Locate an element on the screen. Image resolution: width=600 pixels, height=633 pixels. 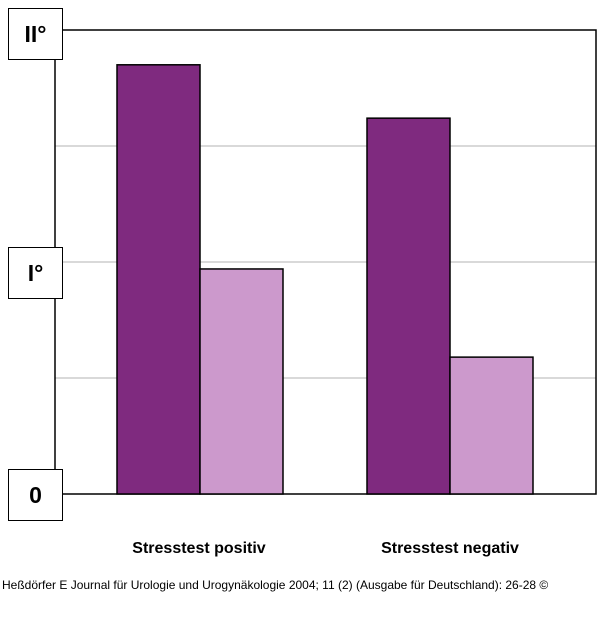
x-category-label-2: Stresstest negativ is located at coordinates (450, 548).